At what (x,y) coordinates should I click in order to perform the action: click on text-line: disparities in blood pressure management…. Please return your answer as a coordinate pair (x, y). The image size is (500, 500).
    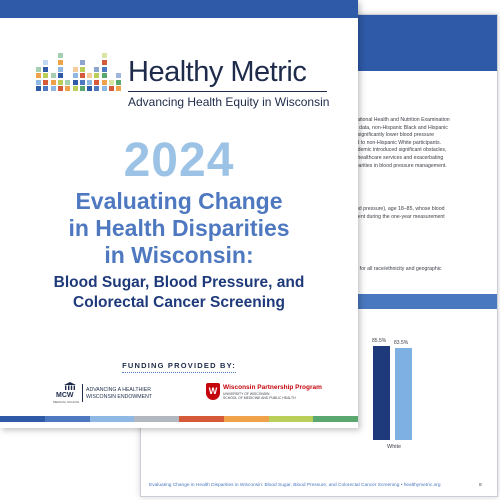
    Looking at the image, I should click on (398, 165).